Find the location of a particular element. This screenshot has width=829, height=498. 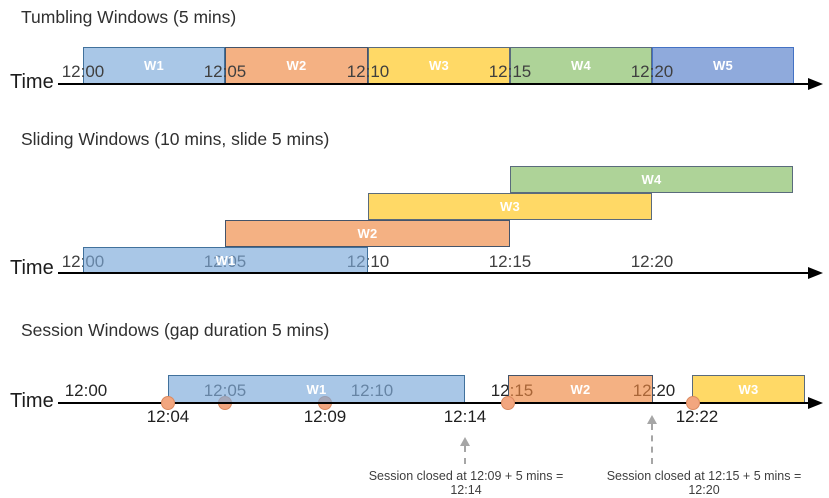

session-close-time-1214: 12:14 is located at coordinates (465, 416).